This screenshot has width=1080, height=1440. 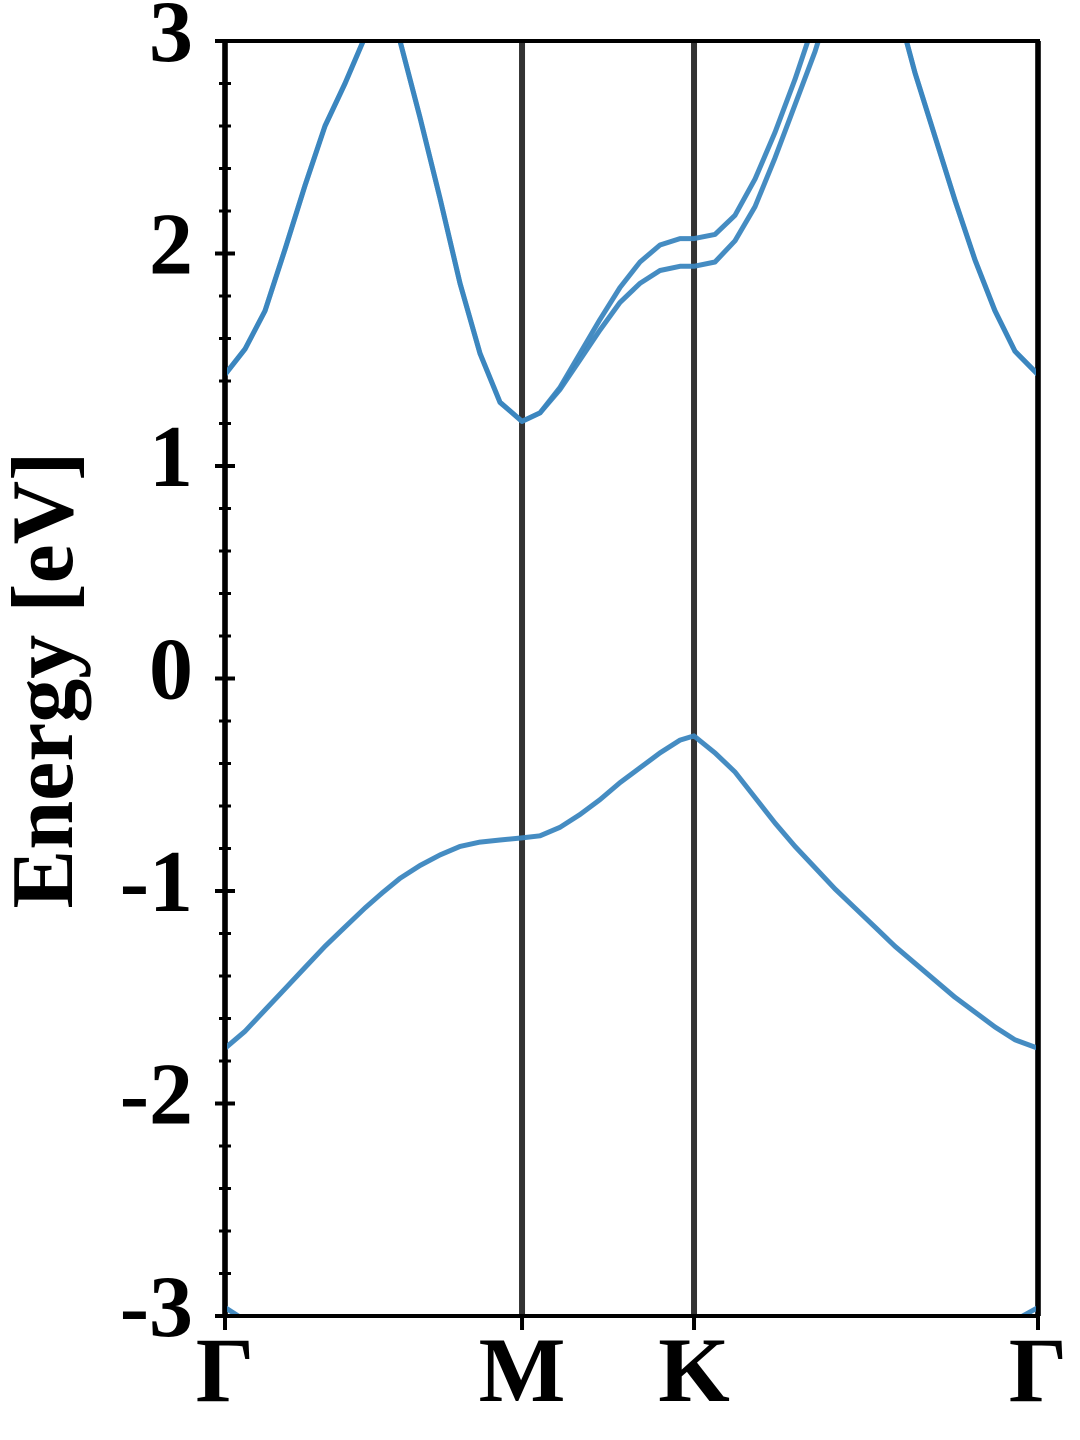 I want to click on y-tick-label: -2, so click(x=156, y=1095).